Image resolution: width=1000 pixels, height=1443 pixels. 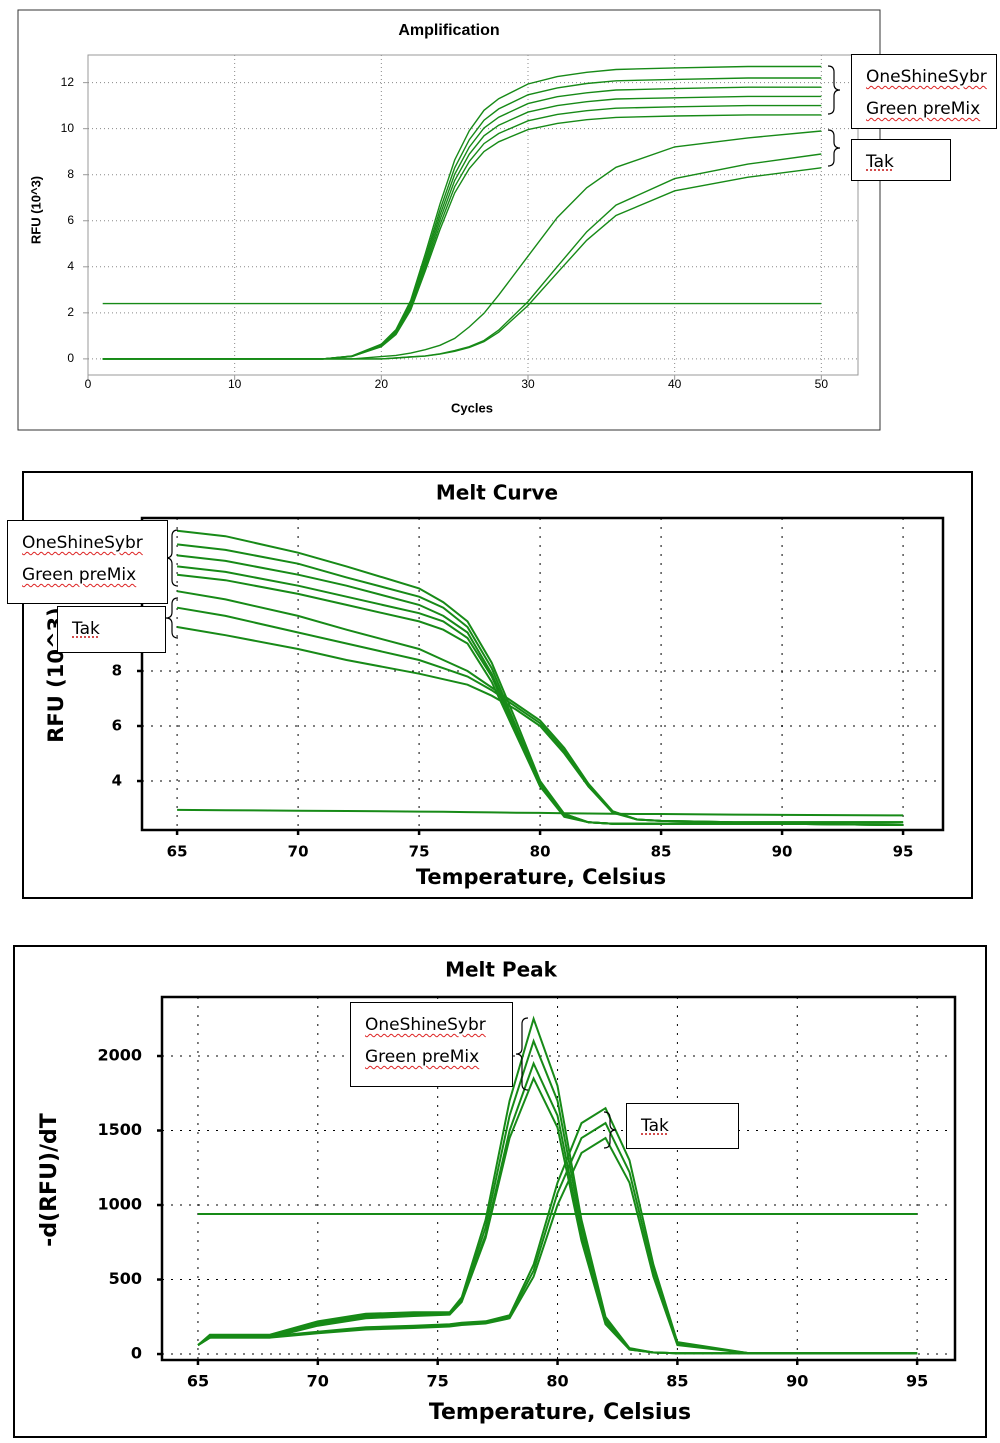 I want to click on x-tick-label: 40, so click(x=675, y=384).